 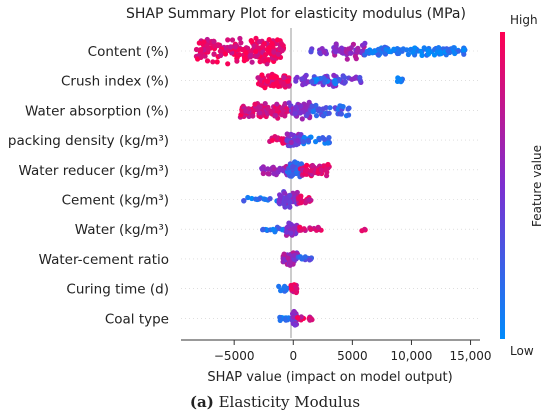 What do you see at coordinates (293, 356) in the screenshot?
I see `x-tick-label: 0` at bounding box center [293, 356].